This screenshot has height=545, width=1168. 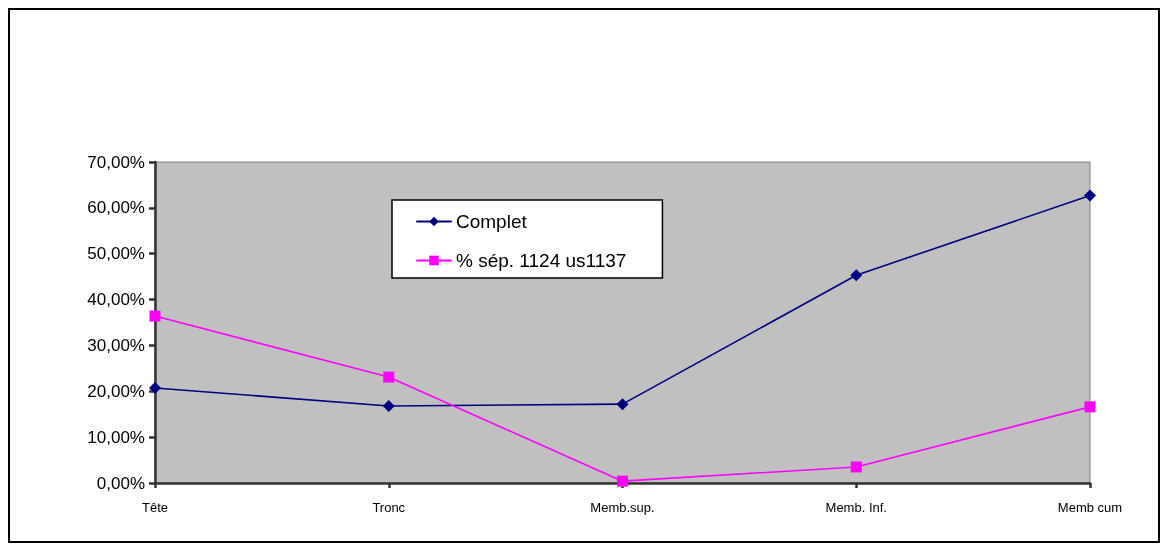 What do you see at coordinates (541, 260) in the screenshot?
I see `legend-label: % sép. 1124 us1137` at bounding box center [541, 260].